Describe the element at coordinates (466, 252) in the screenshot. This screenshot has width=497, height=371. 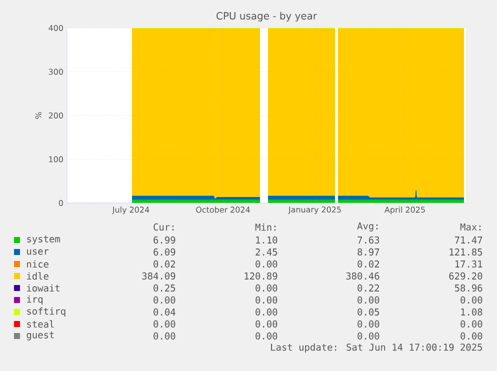
I see `text: 121.85` at that location.